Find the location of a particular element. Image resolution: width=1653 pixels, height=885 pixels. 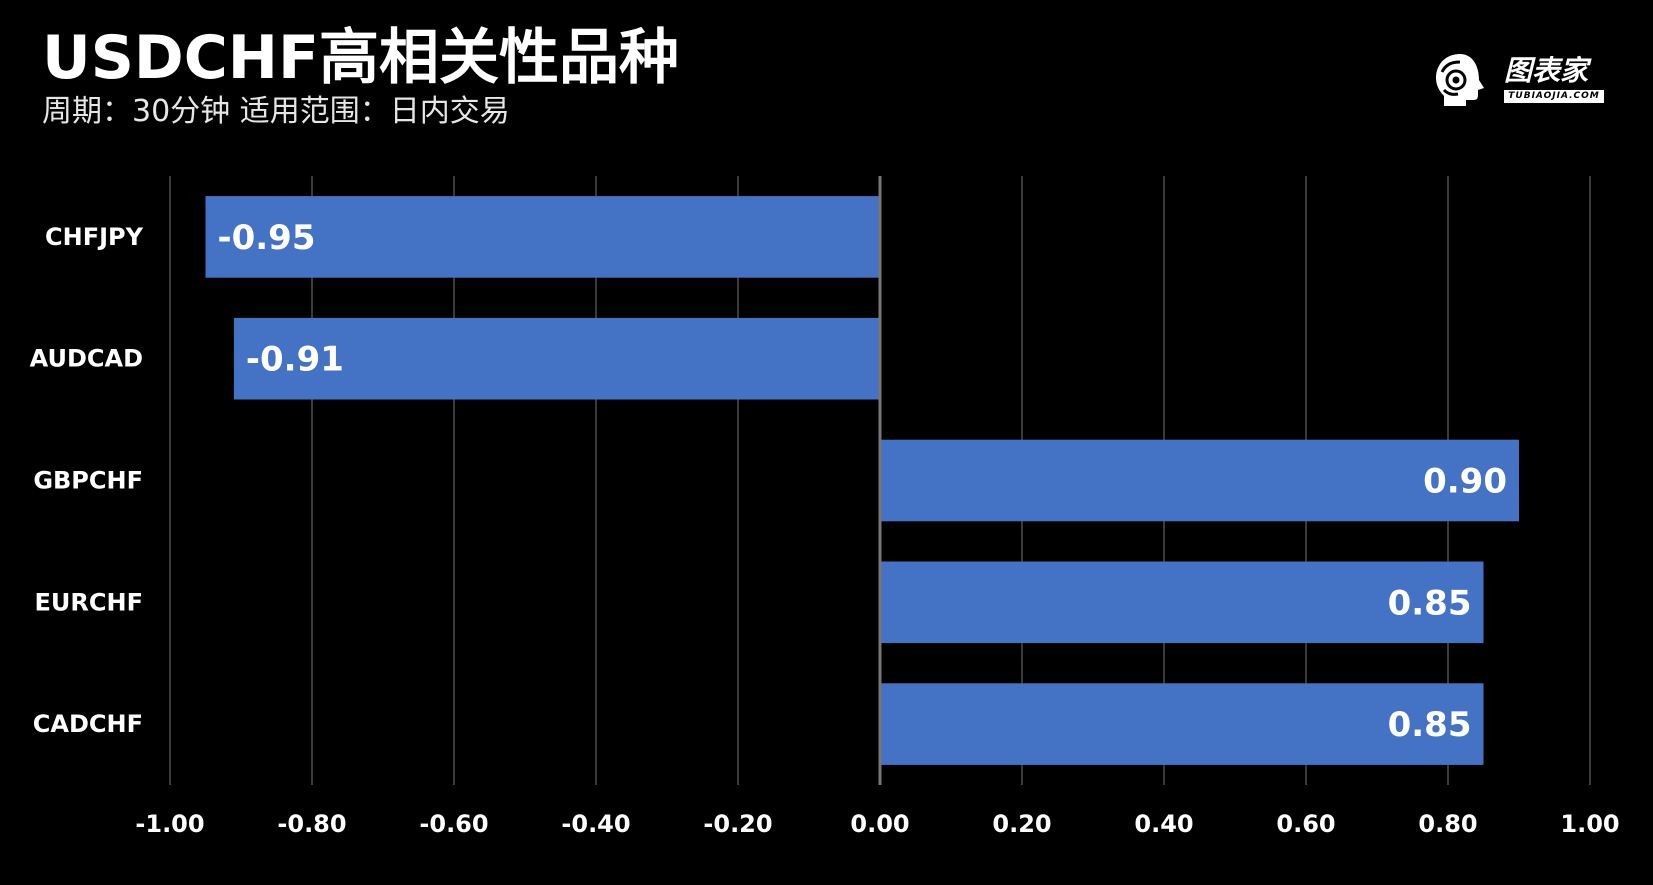

brand-logo: 图表家 TUBIAOJIA.COM is located at coordinates (1520, 80).